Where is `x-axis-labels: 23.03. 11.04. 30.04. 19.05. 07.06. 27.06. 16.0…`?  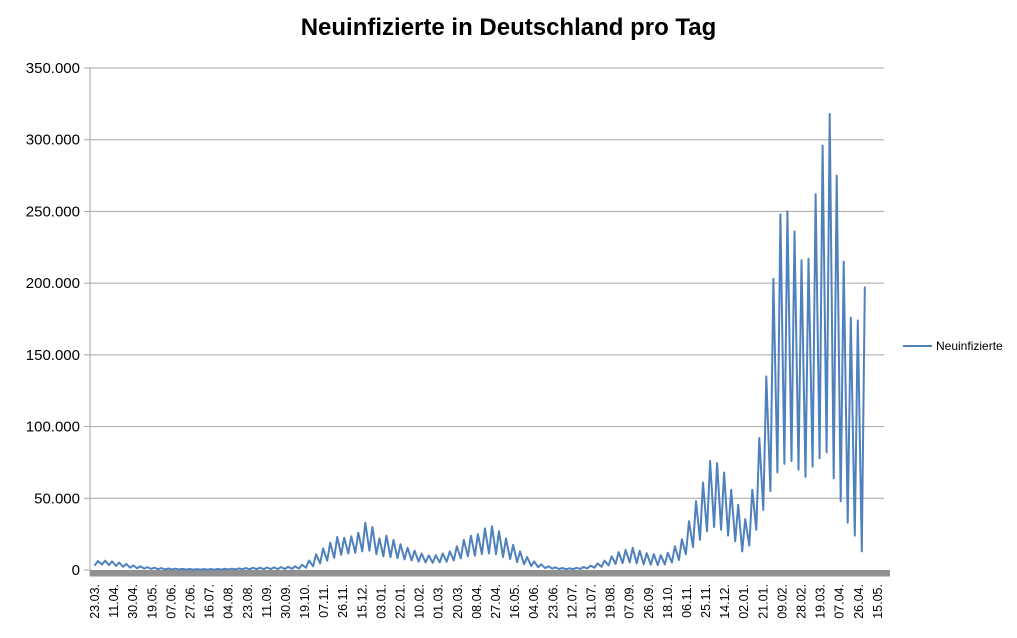
x-axis-labels: 23.03. 11.04. 30.04. 19.05. 07.06. 27.06. 16.0… is located at coordinates (486, 601).